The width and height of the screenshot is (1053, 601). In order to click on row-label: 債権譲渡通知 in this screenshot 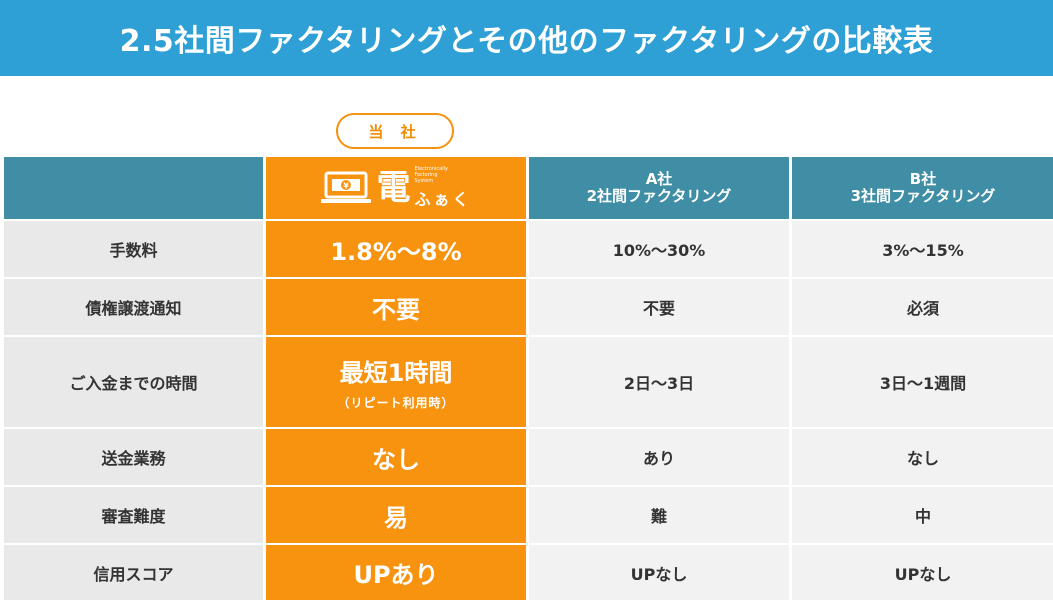, I will do `click(133, 307)`.